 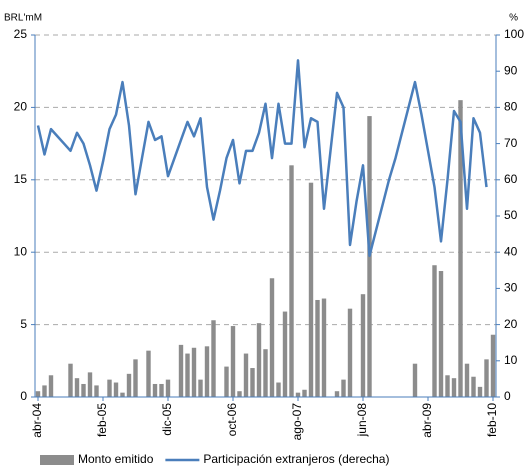 I want to click on y2-tick-label: 100, so click(x=514, y=34).